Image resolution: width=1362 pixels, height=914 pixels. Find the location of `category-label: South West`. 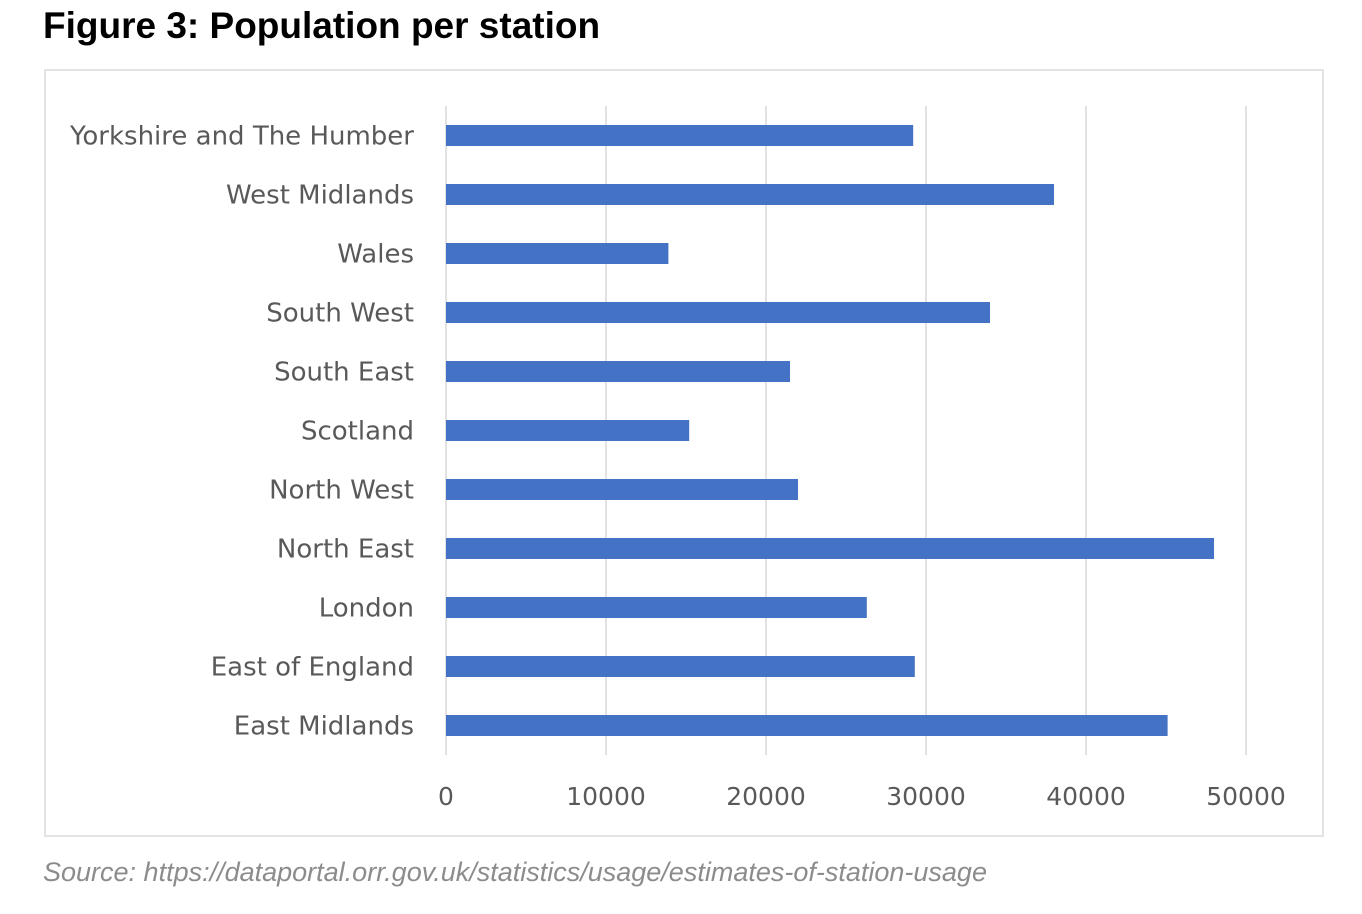

category-label: South West is located at coordinates (340, 314).